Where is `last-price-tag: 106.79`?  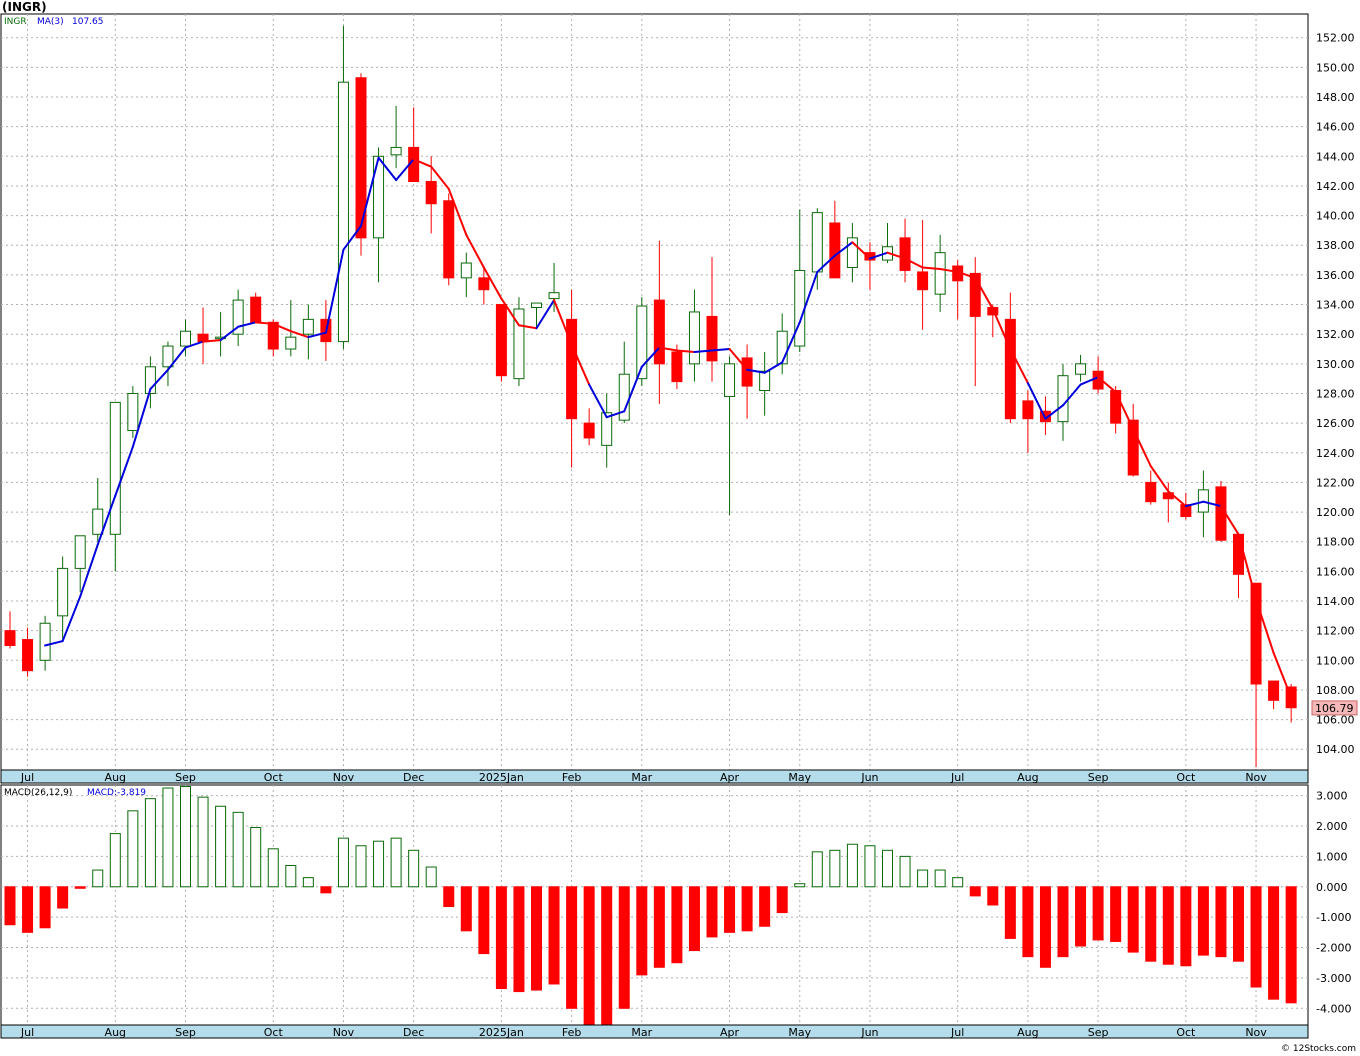
last-price-tag: 106.79 is located at coordinates (1334, 708).